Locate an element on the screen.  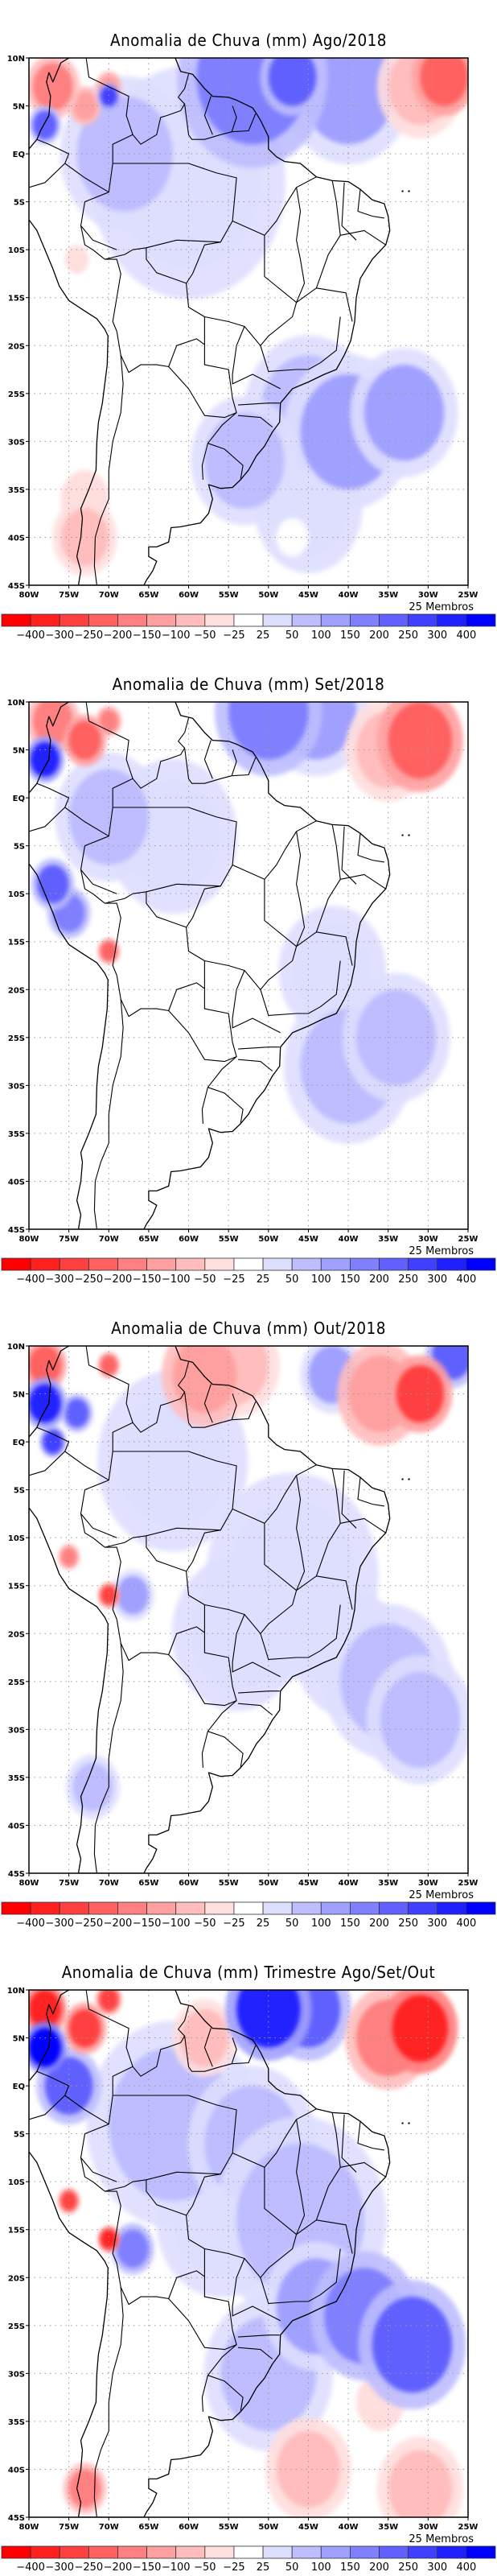
panel-title: Anomalia de Chuva (mm) Out/2018 is located at coordinates (249, 1328).